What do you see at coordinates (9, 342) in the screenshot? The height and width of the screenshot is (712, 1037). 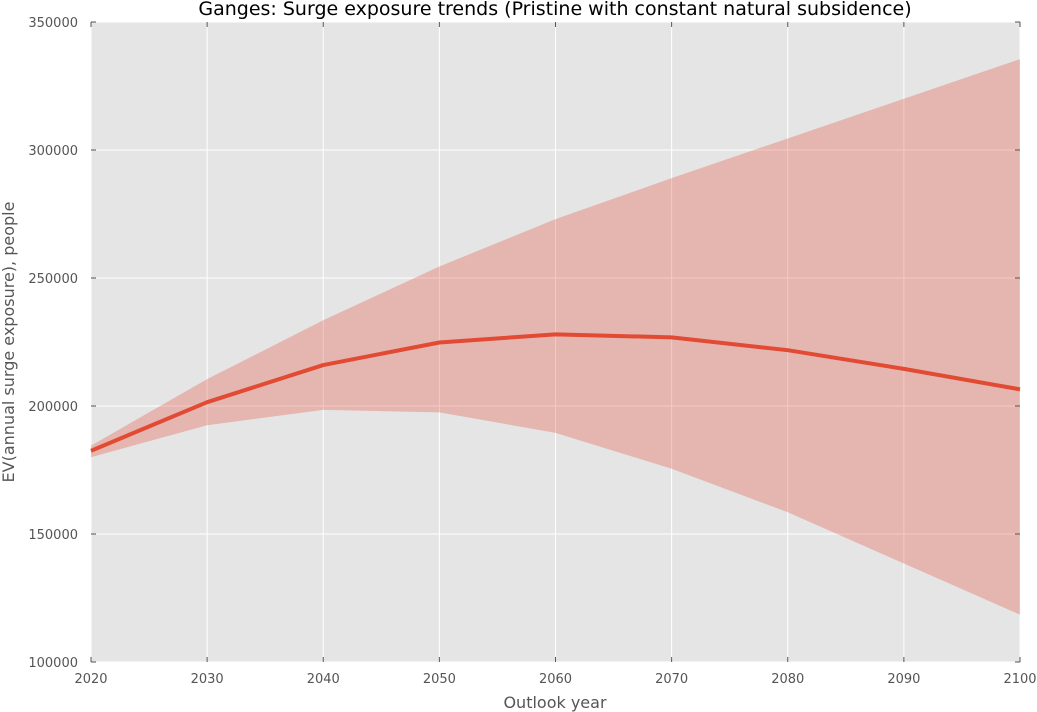 I see `y-axis-title: EV(annual surge exposure), people` at bounding box center [9, 342].